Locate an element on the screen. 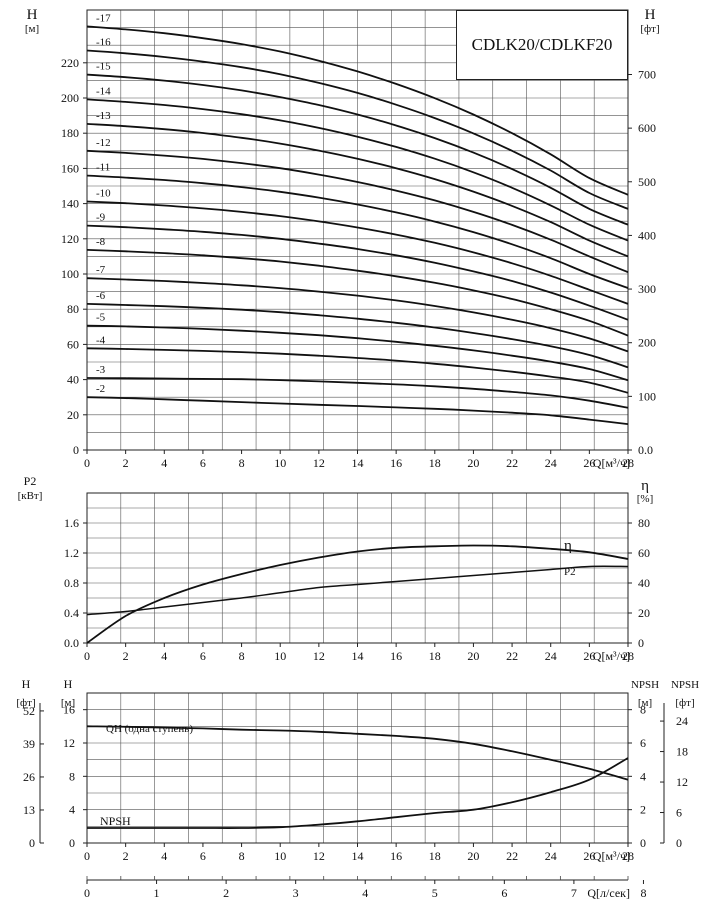 Image resolution: width=707 pixels, height=917 pixels. single-stage-qh-curve is located at coordinates (357, 753).